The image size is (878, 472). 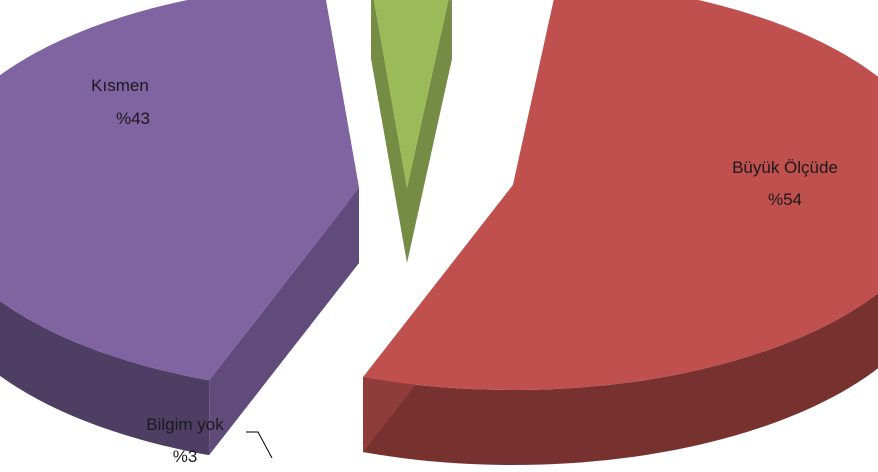 What do you see at coordinates (785, 167) in the screenshot?
I see `slice-label-buyuk-olcude: Büyük Ölçüde` at bounding box center [785, 167].